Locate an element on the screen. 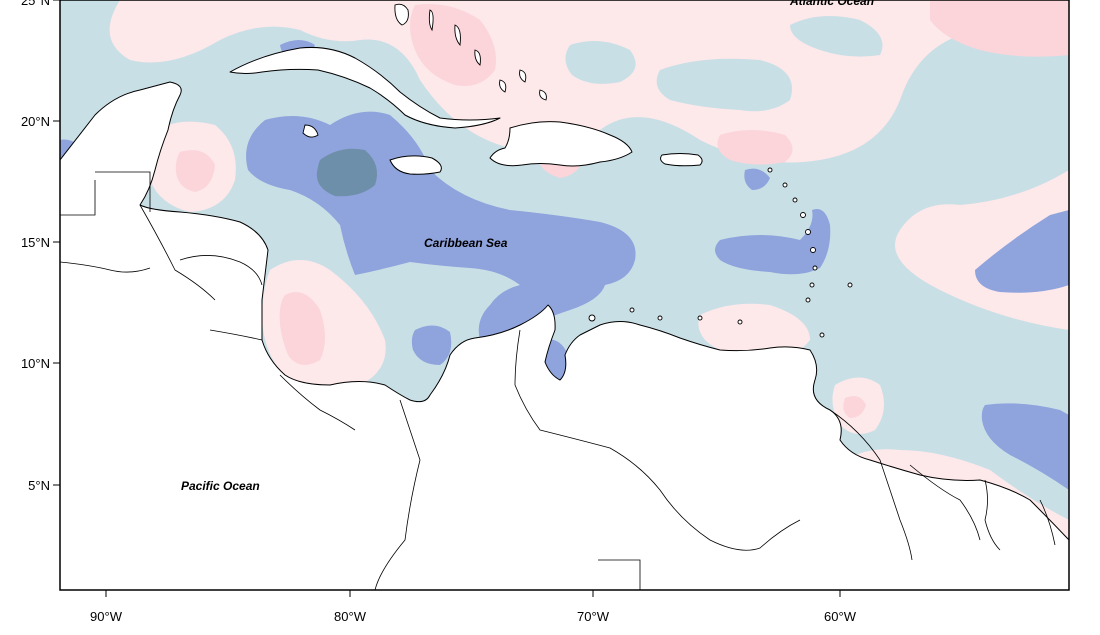  pale-blue-atlantic-north is located at coordinates (600, 62).